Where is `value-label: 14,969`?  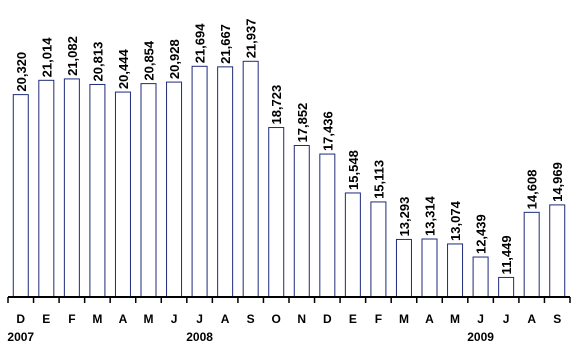 value-label: 14,969 is located at coordinates (557, 182).